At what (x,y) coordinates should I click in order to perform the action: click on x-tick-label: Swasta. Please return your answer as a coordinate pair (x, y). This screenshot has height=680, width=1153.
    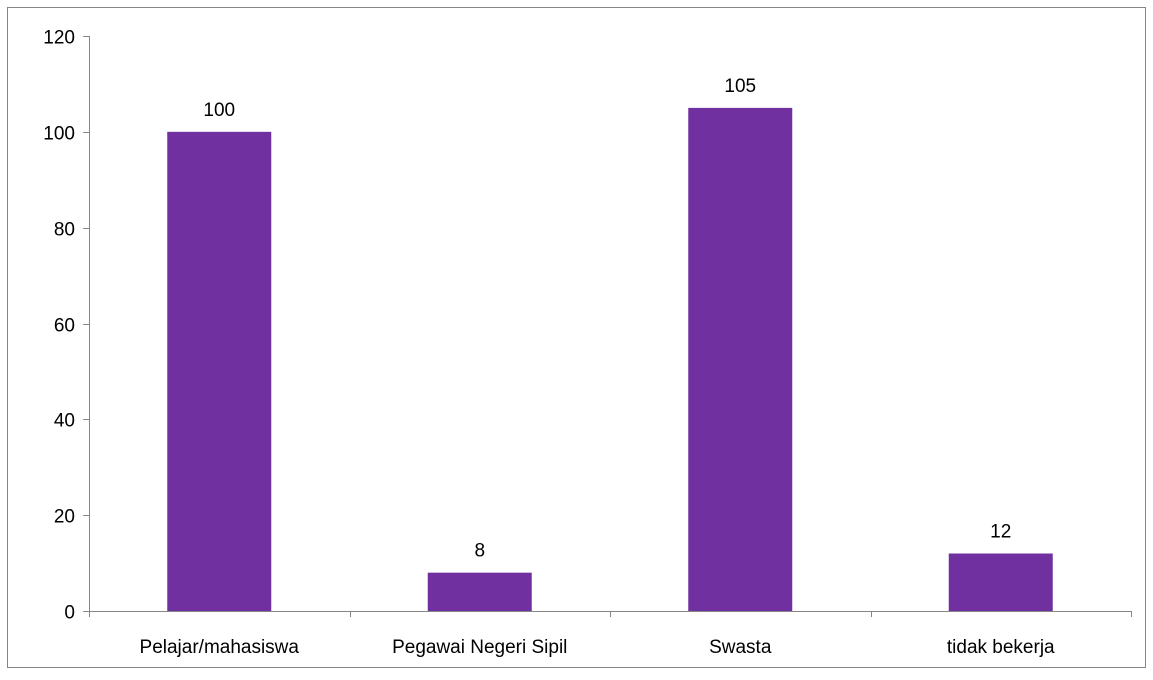
    Looking at the image, I should click on (740, 647).